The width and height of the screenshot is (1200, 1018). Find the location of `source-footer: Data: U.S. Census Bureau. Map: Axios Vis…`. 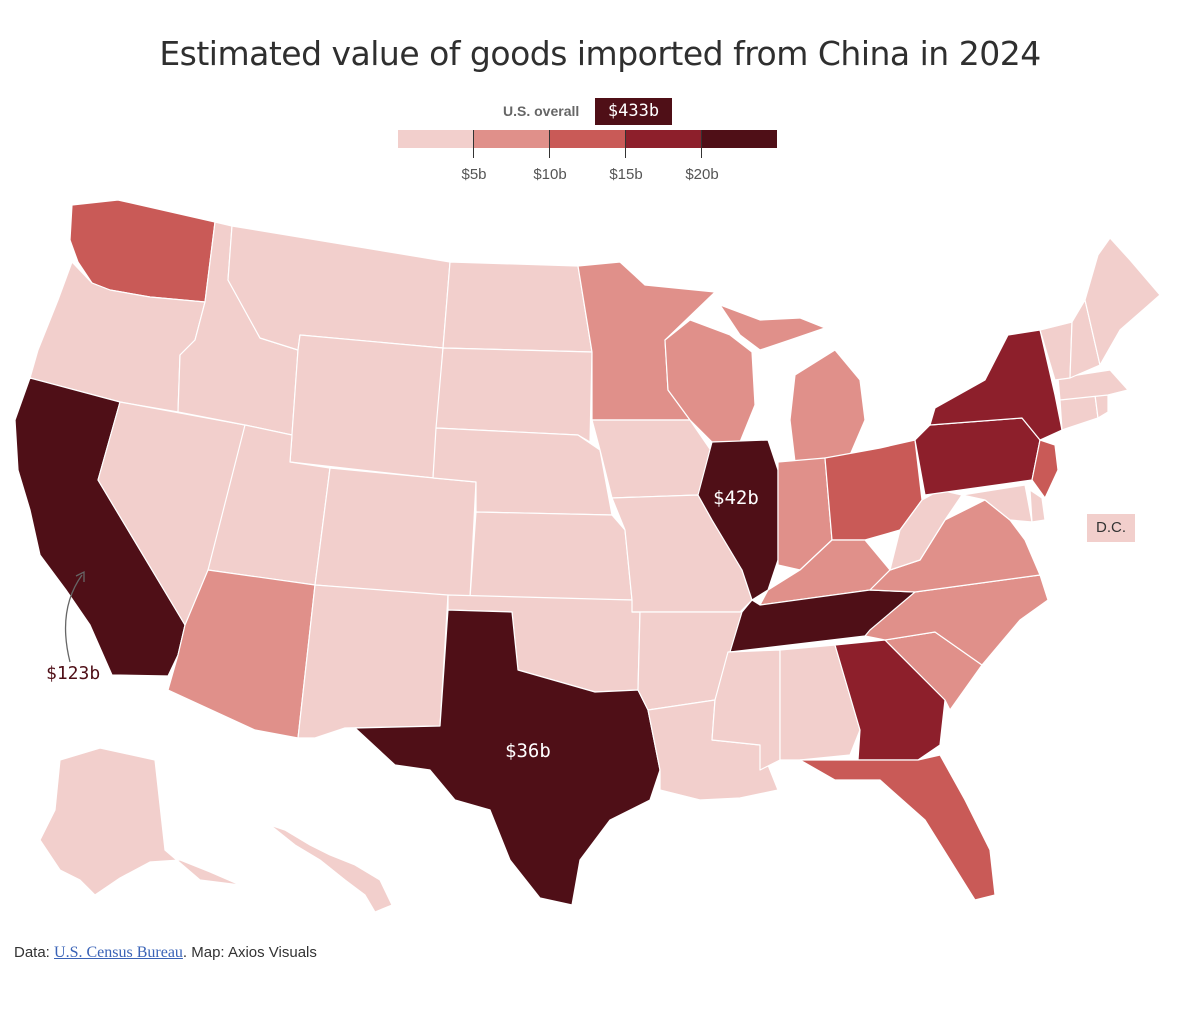

source-footer: Data: U.S. Census Bureau. Map: Axios Vis… is located at coordinates (165, 953).